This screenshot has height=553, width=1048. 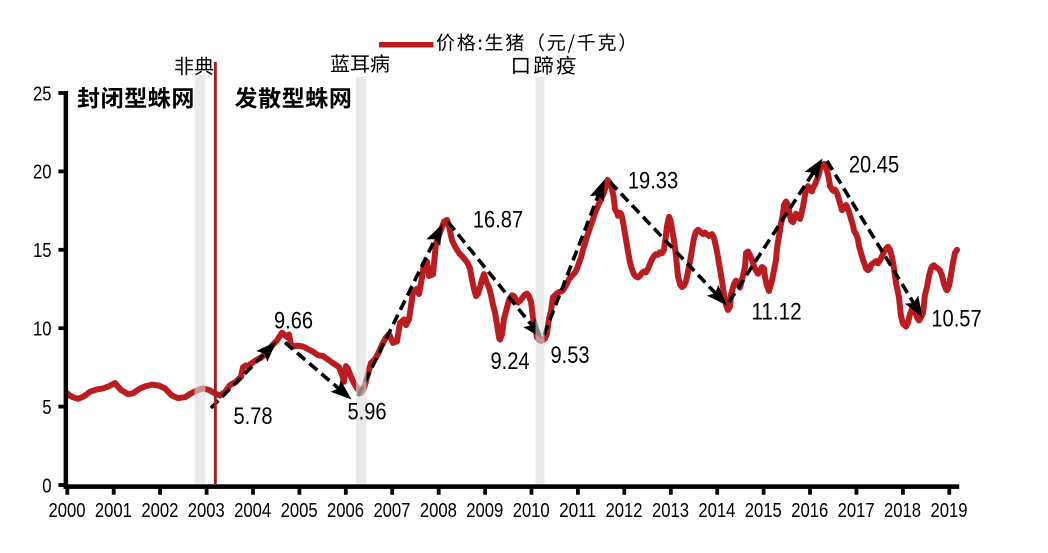 I want to click on svg-text: 2013, so click(x=670, y=511).